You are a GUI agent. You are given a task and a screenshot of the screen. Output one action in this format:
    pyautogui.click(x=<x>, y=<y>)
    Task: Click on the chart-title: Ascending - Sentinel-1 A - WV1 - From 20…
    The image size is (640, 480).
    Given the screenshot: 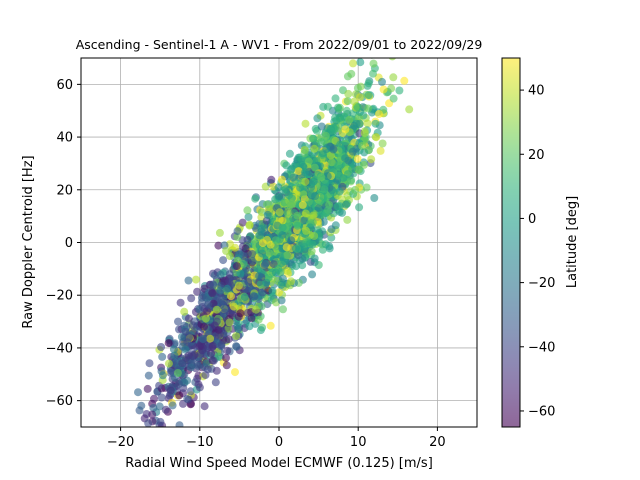 What is the action you would take?
    pyautogui.click(x=279, y=44)
    